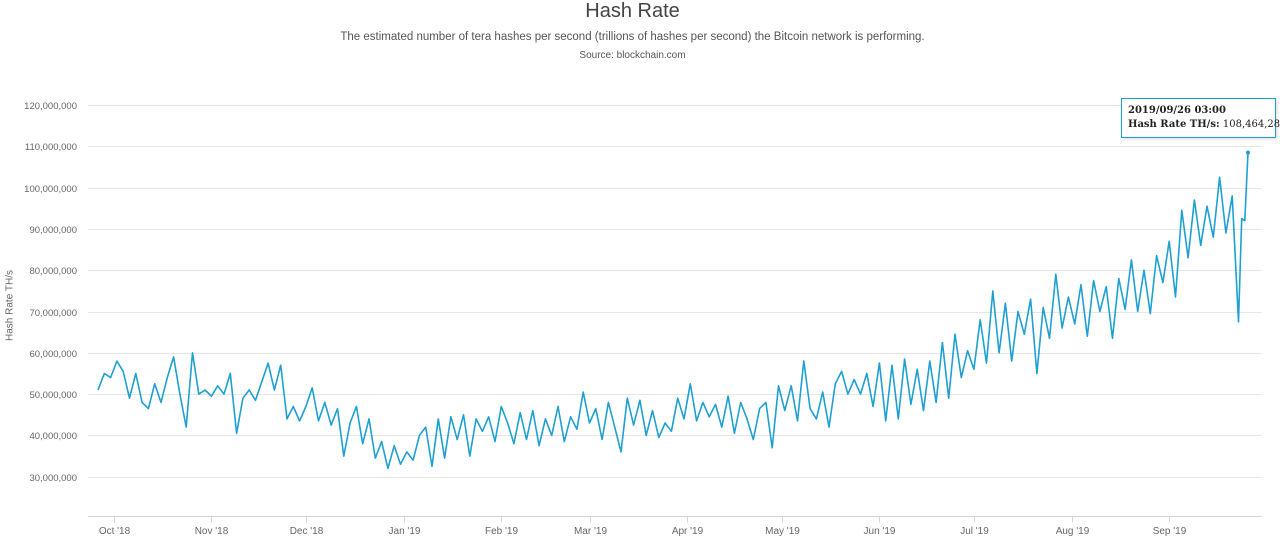  Describe the element at coordinates (53, 436) in the screenshot. I see `y-tick-label: 40,000,000` at that location.